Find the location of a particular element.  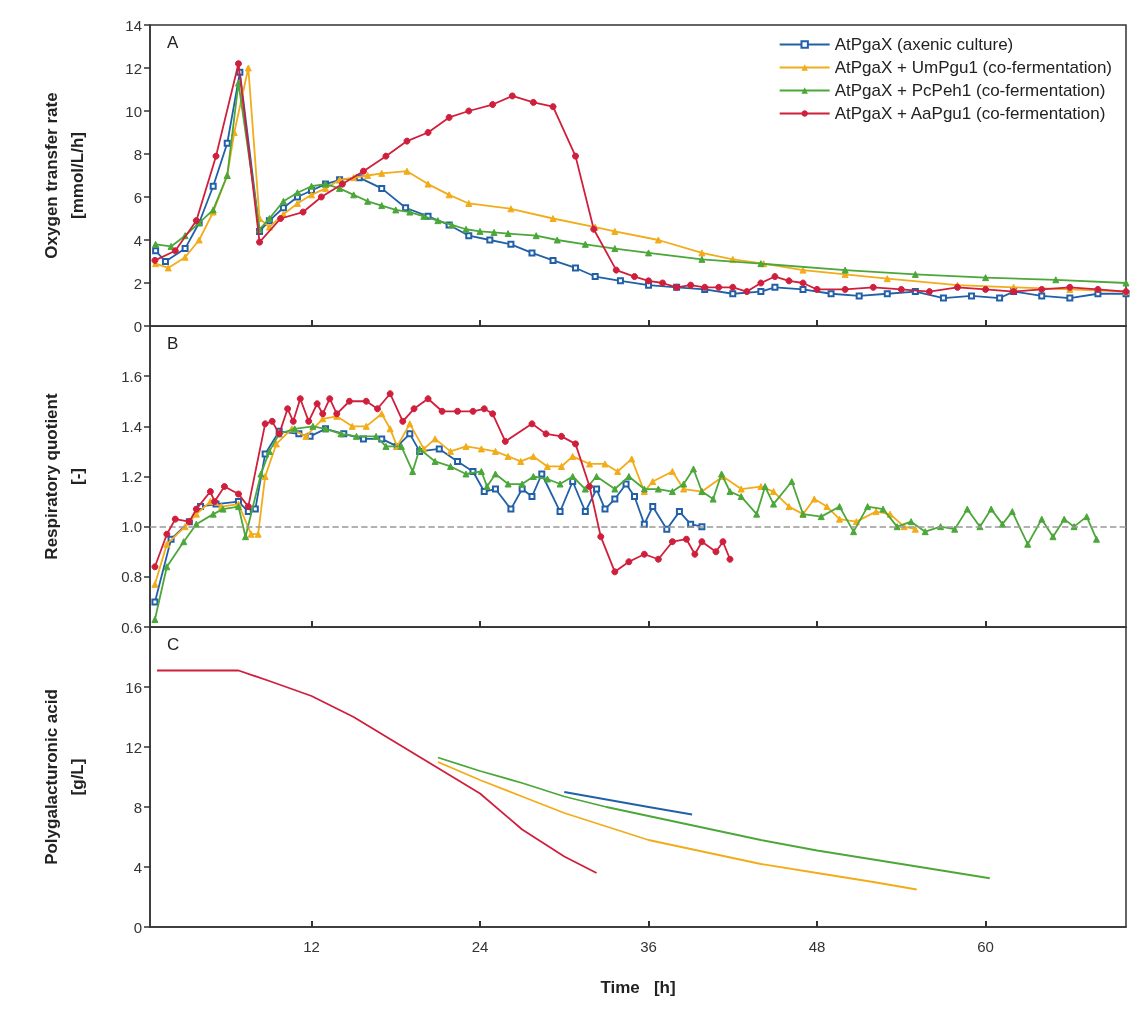

y-tick-label: 10 is located at coordinates (133, 111).